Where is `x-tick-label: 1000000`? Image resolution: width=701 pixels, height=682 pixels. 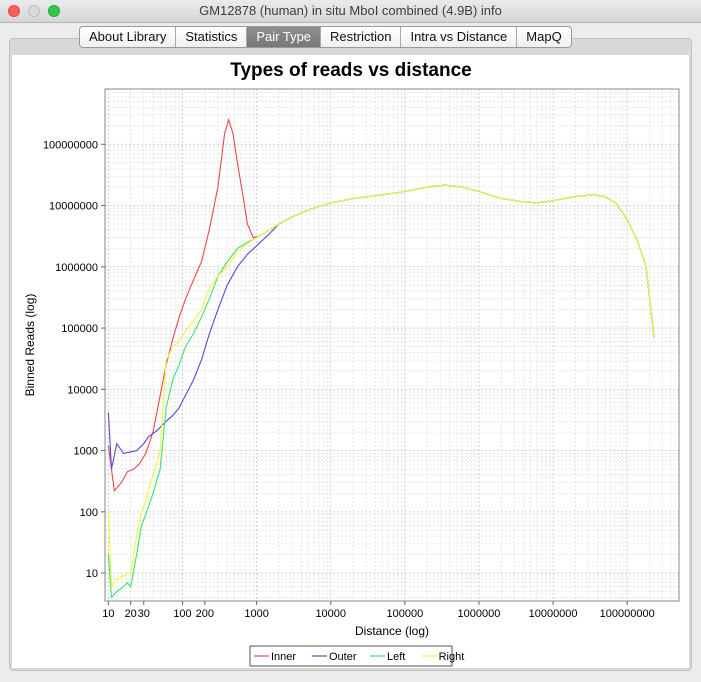
x-tick-label: 1000000 is located at coordinates (479, 614).